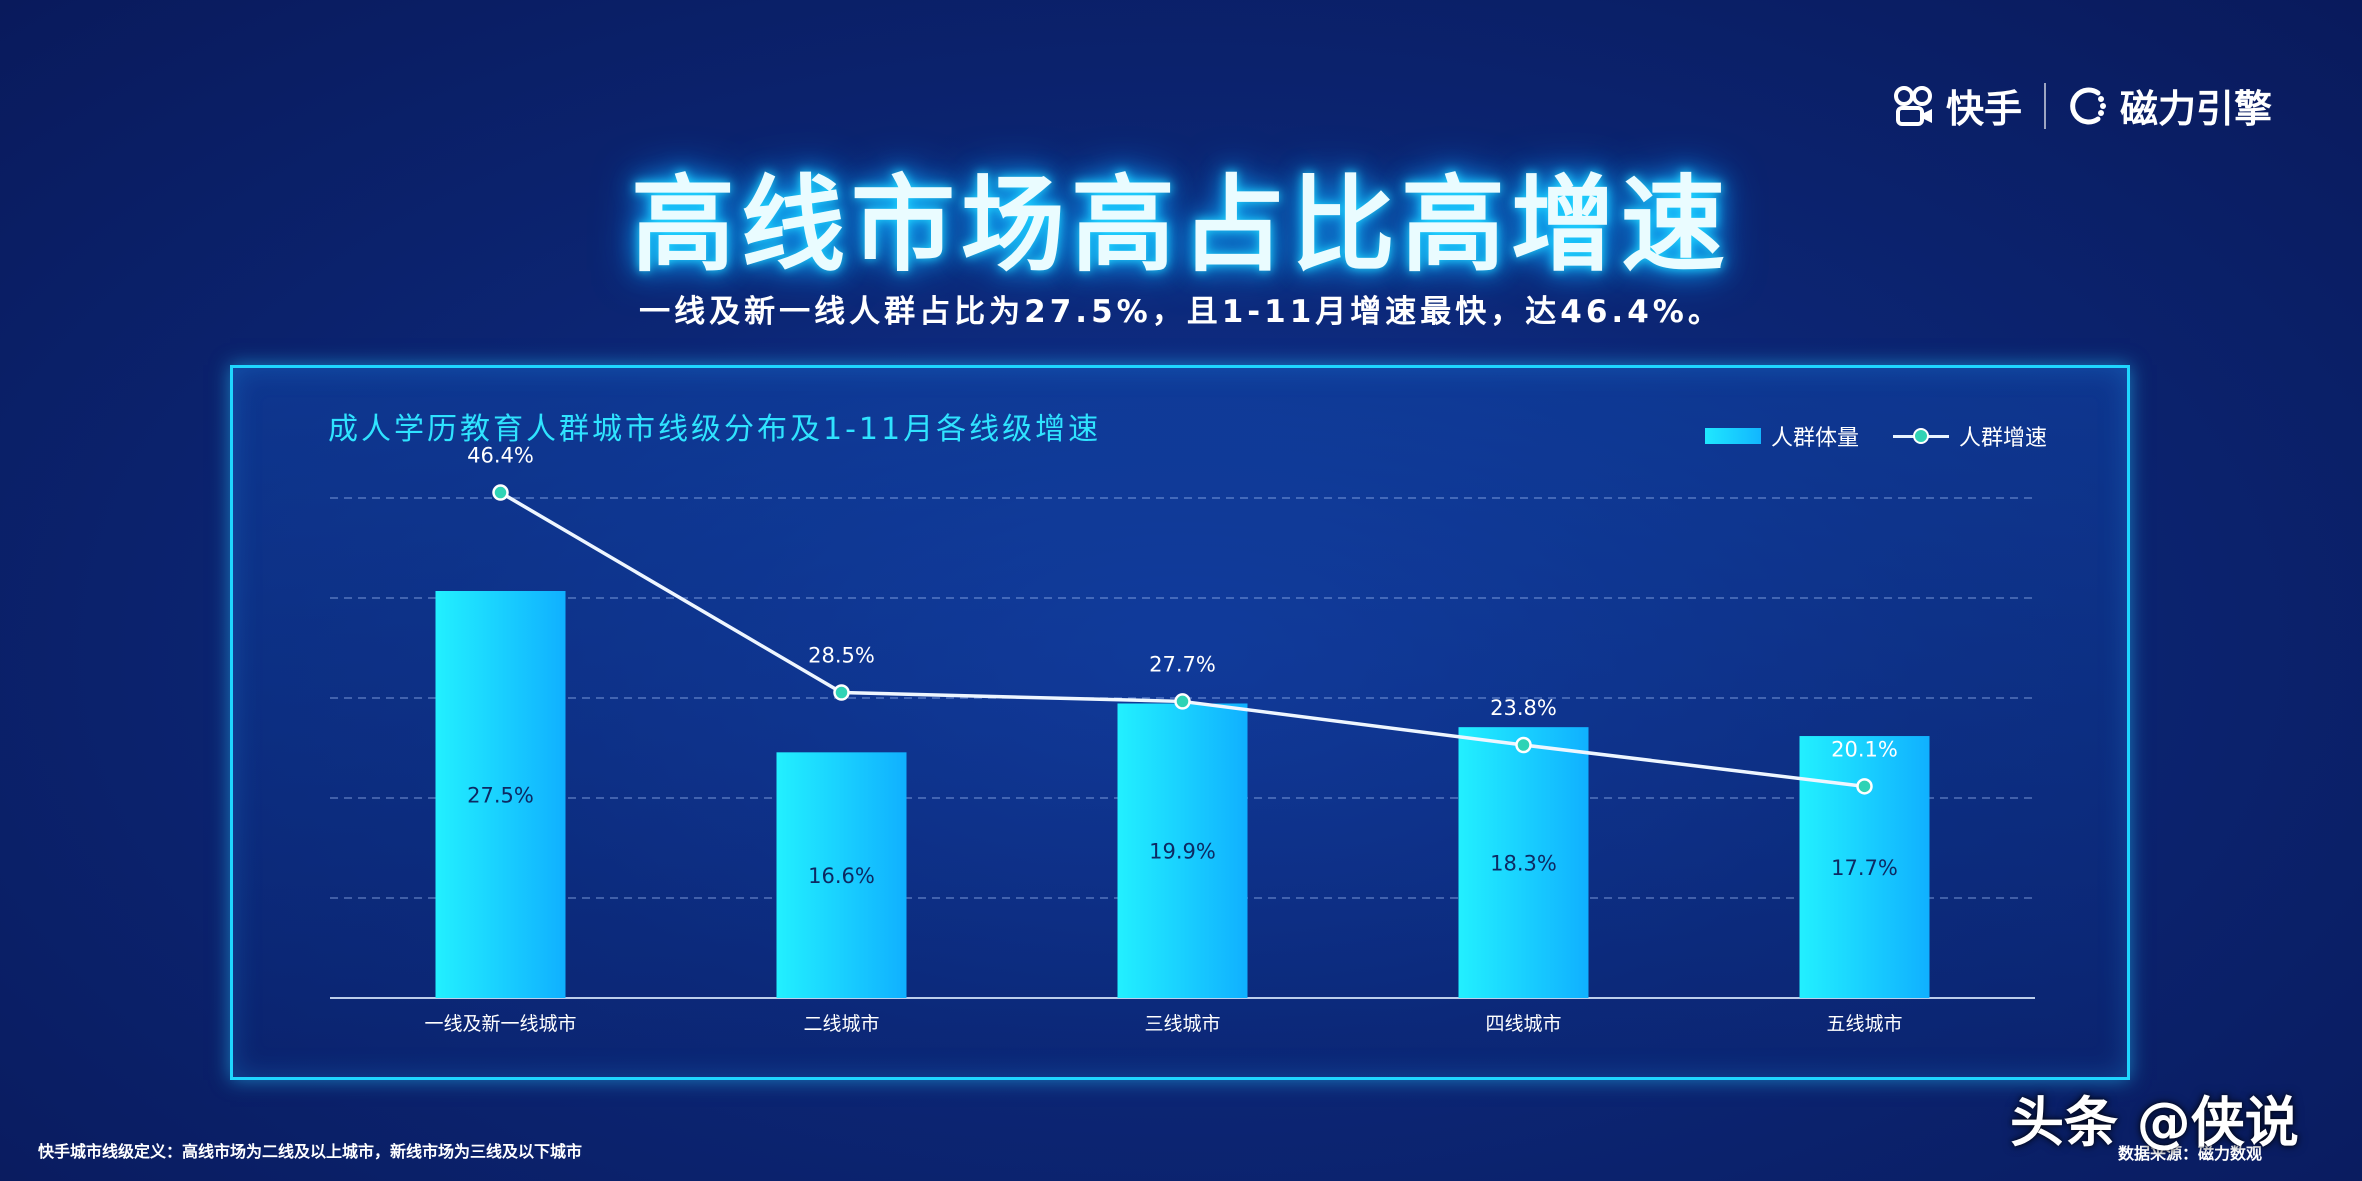 The height and width of the screenshot is (1181, 2362). I want to click on brand-logos: 快手 磁力引擎, so click(2082, 105).